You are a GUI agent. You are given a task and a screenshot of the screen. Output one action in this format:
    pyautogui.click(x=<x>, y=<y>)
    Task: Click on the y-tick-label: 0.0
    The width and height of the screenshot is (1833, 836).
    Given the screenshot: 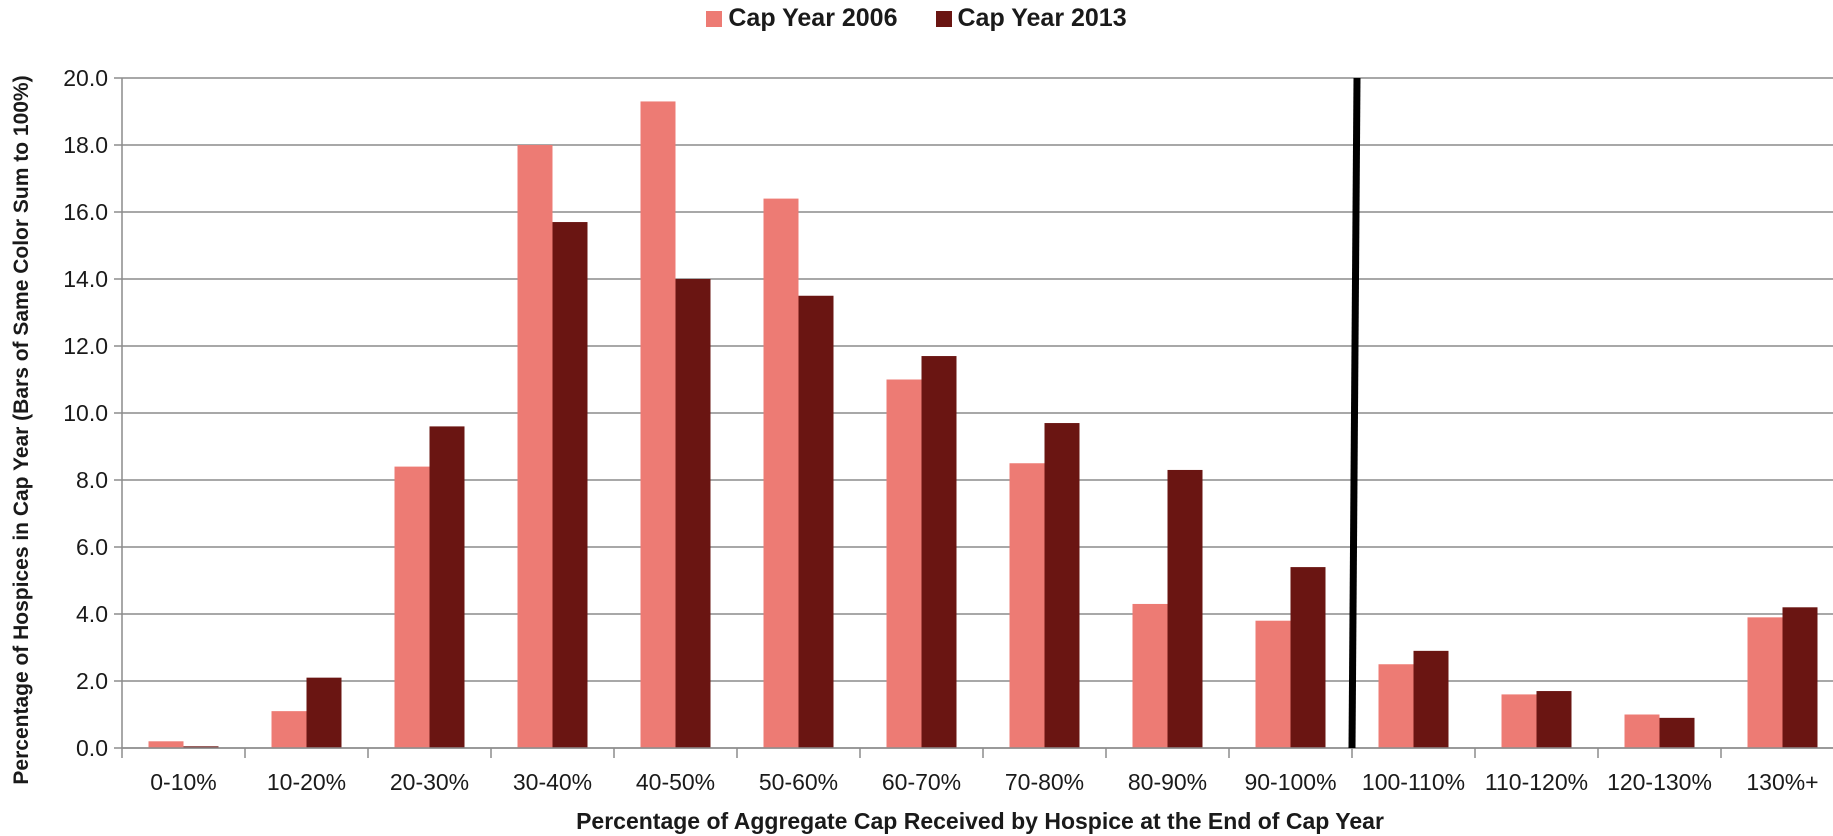 What is the action you would take?
    pyautogui.click(x=92, y=748)
    